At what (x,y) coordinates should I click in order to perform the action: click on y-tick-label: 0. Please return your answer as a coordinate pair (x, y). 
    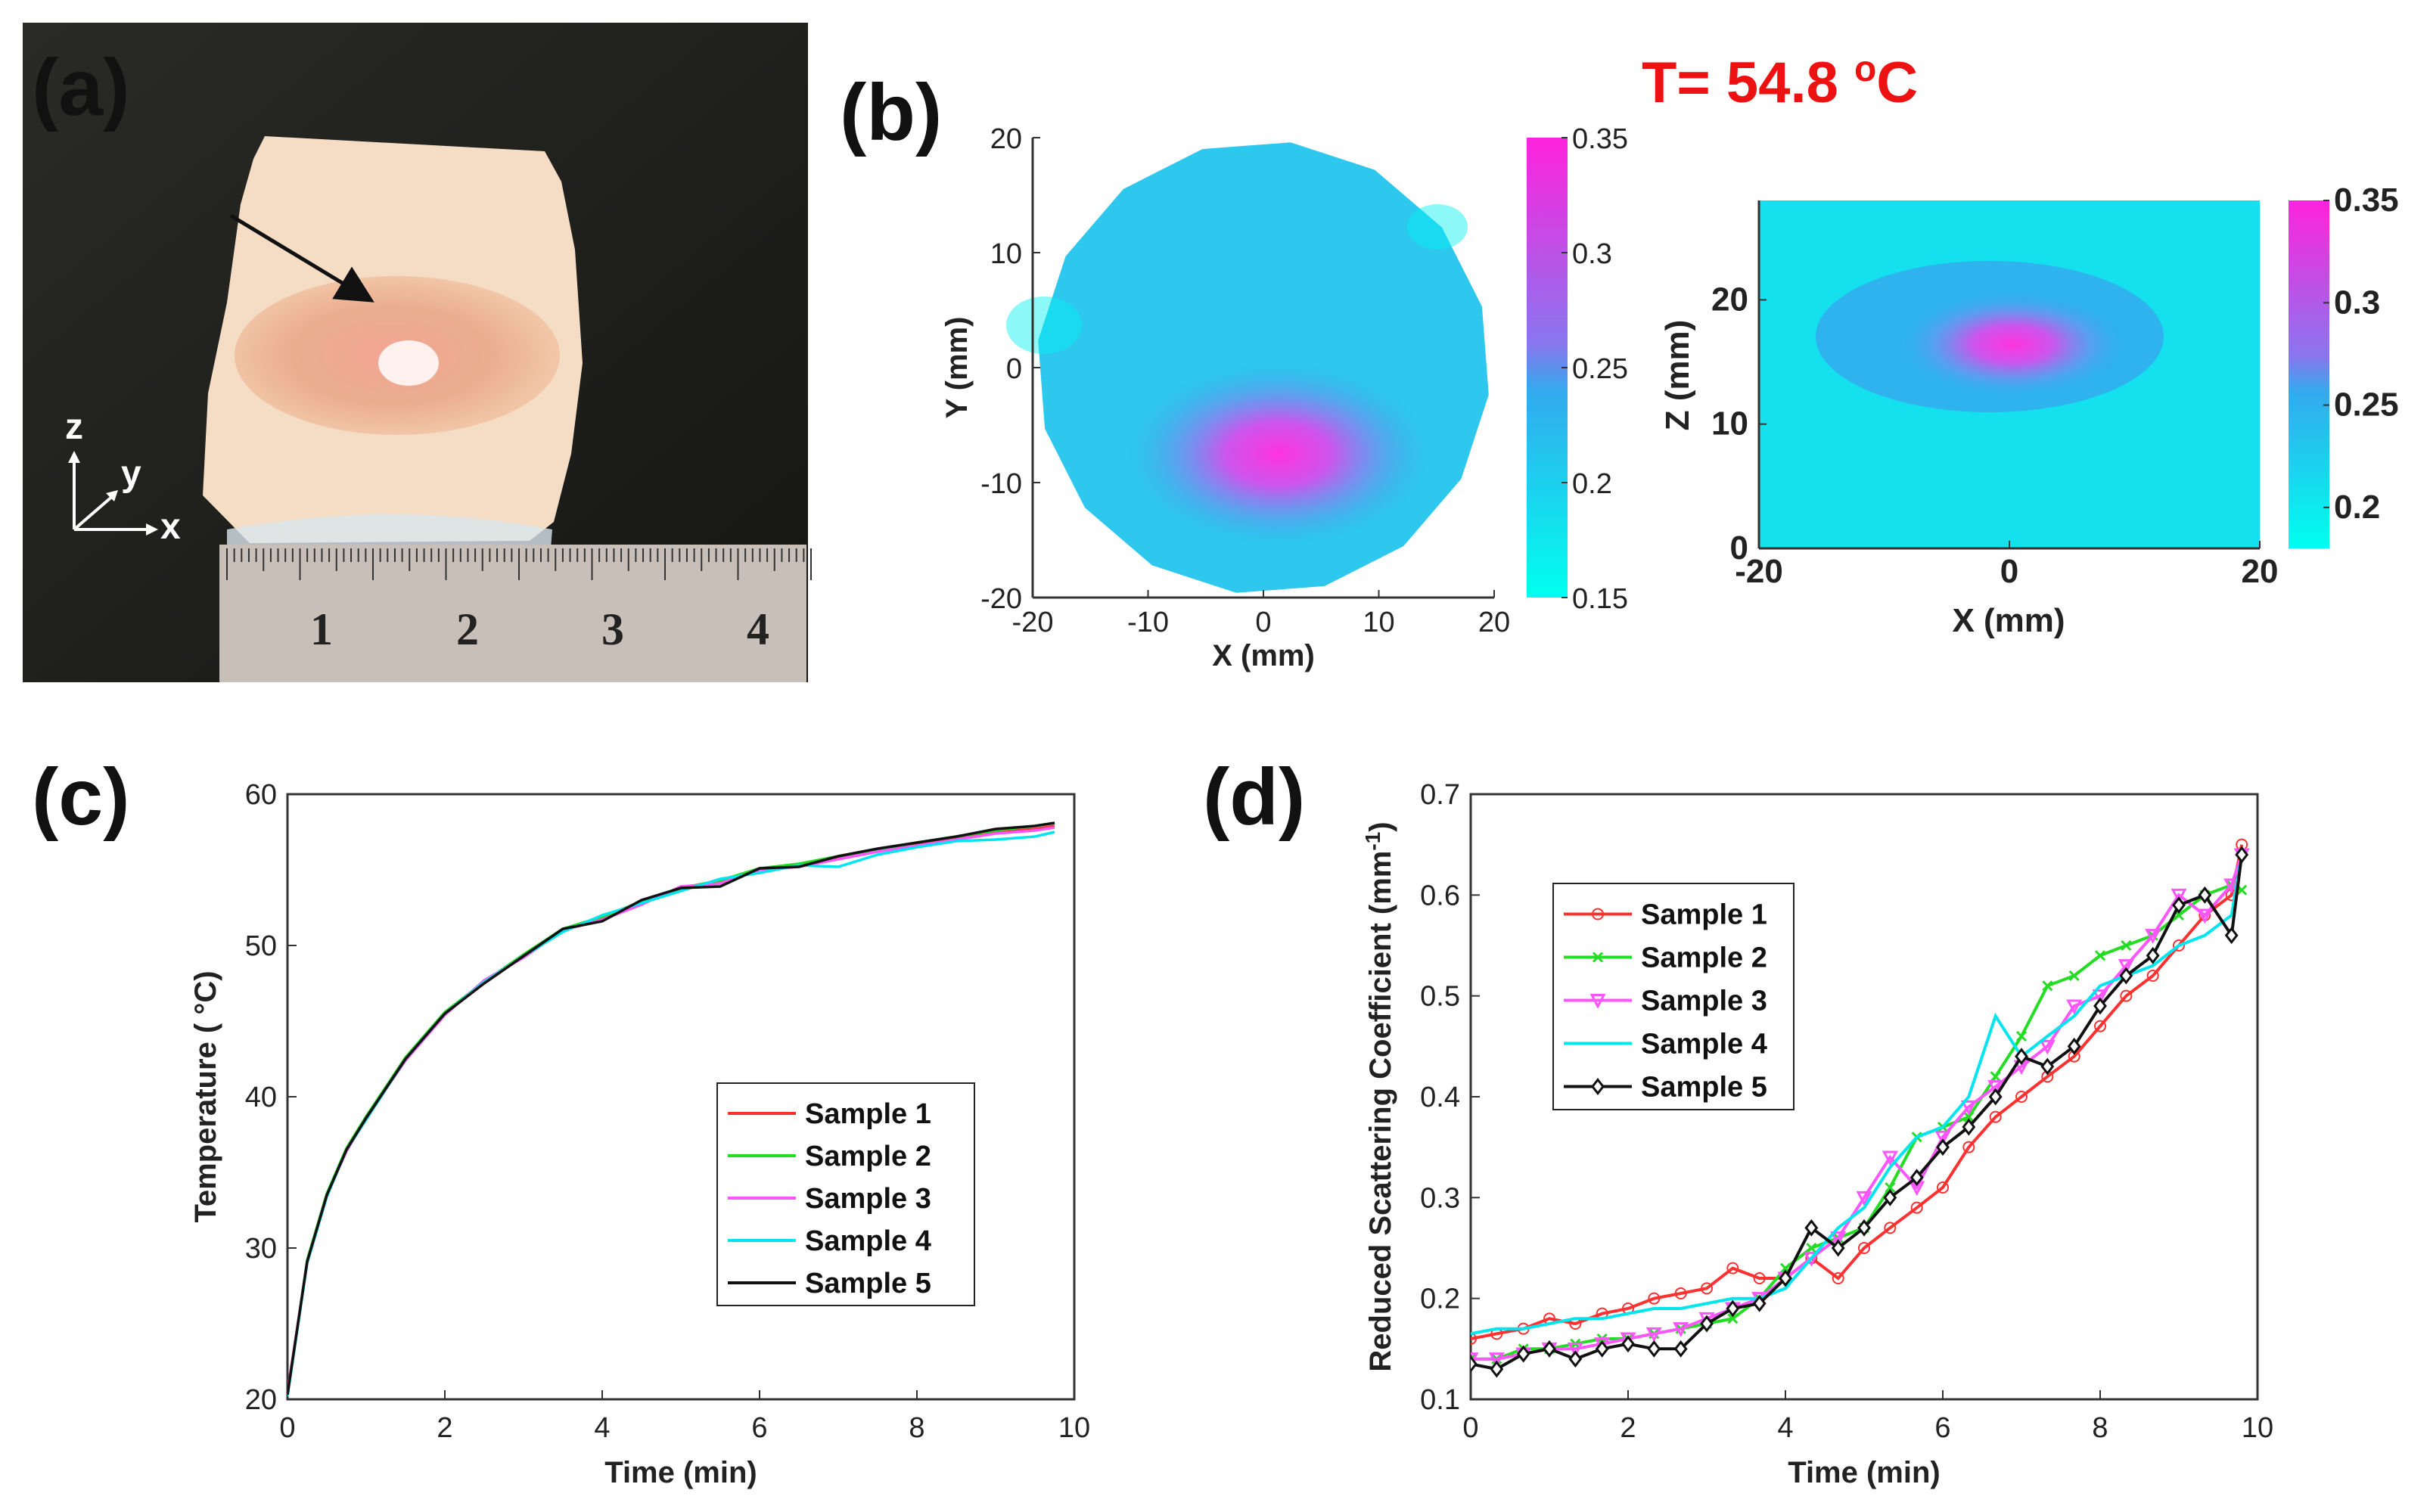
    Looking at the image, I should click on (1014, 369).